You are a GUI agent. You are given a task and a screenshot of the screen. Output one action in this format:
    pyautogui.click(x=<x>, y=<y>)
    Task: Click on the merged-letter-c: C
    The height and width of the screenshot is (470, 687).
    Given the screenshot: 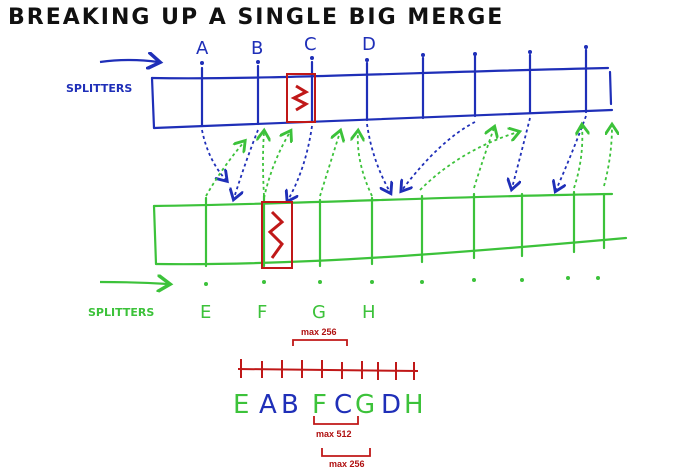 What is the action you would take?
    pyautogui.click(x=343, y=405)
    